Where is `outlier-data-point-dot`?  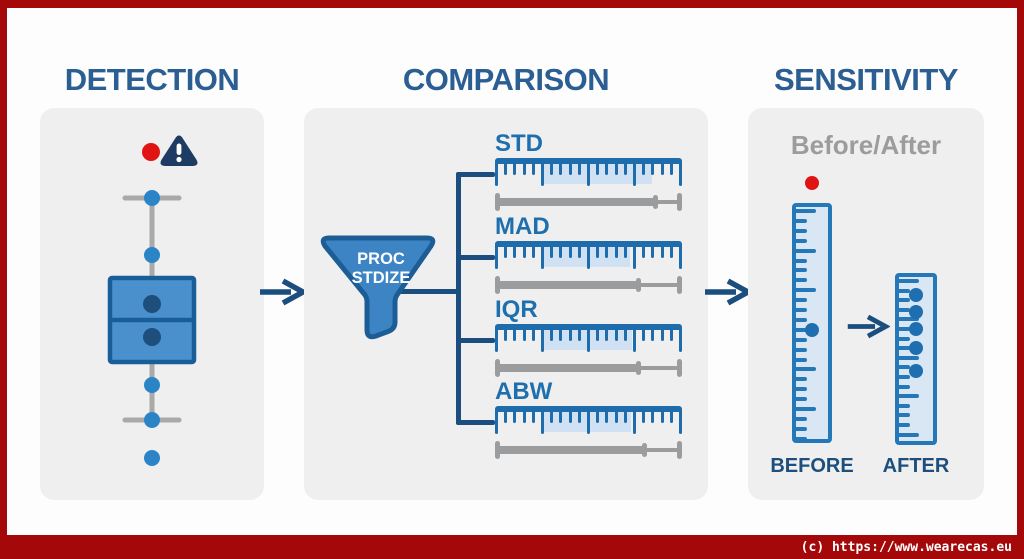
outlier-data-point-dot is located at coordinates (152, 458).